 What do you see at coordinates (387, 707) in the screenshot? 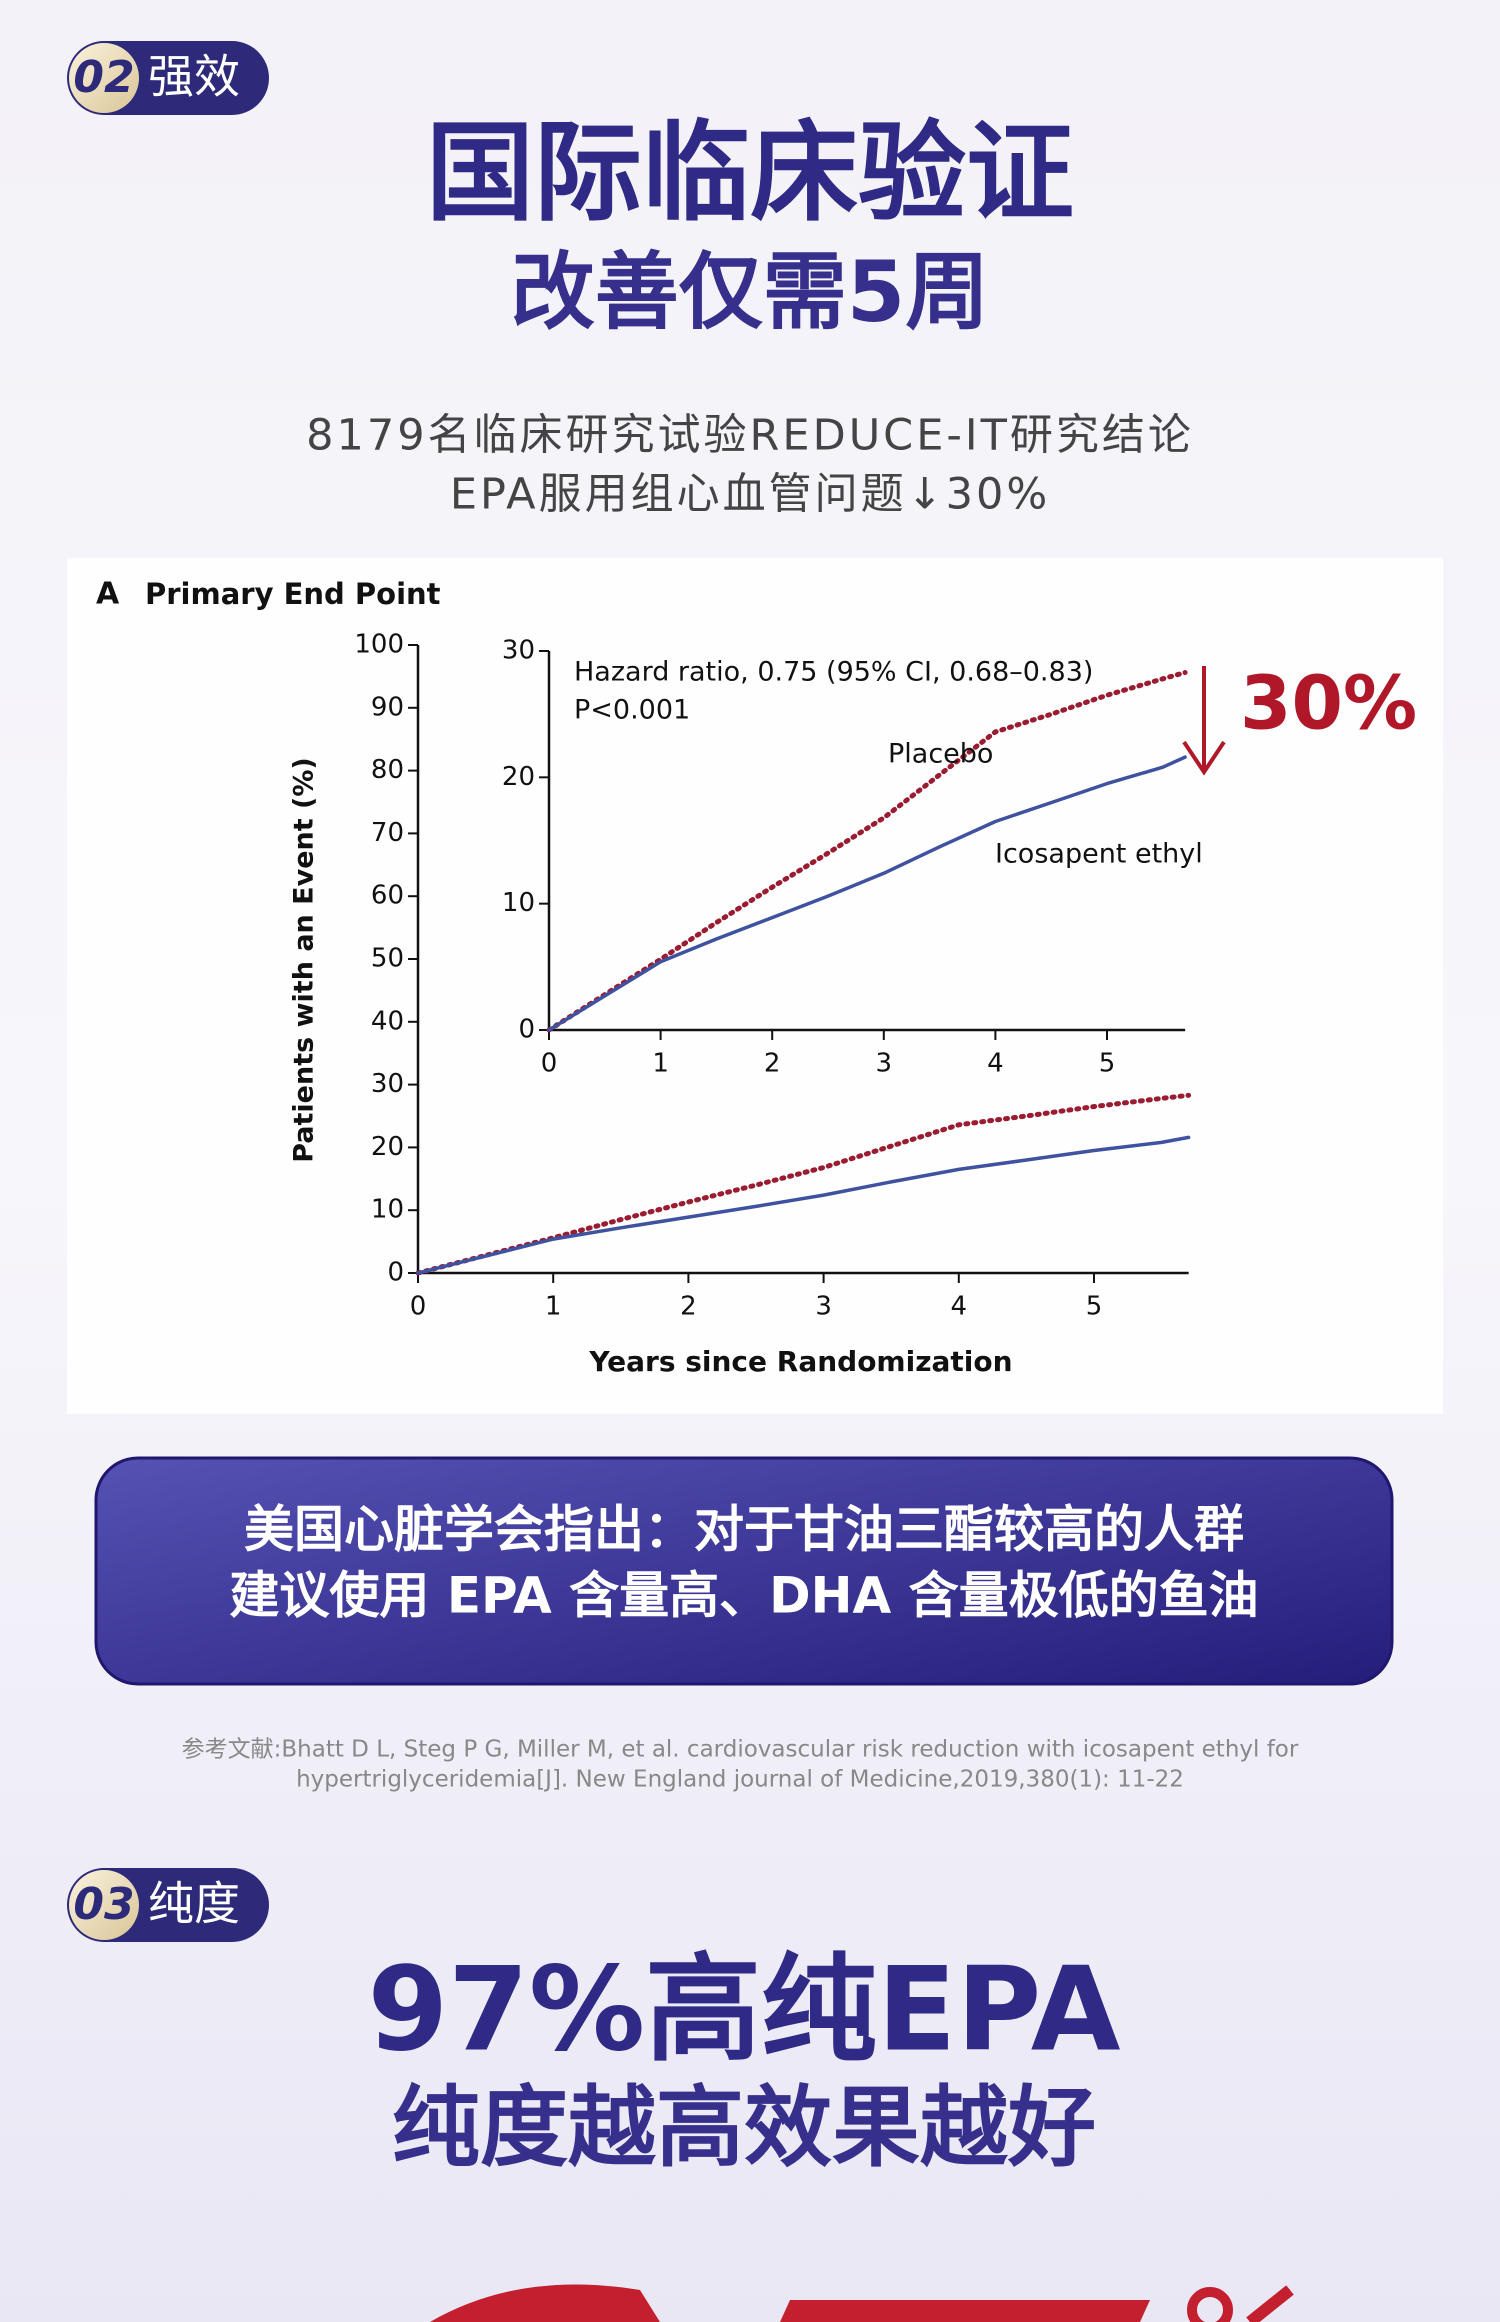
I see `y-tick-label: 90` at bounding box center [387, 707].